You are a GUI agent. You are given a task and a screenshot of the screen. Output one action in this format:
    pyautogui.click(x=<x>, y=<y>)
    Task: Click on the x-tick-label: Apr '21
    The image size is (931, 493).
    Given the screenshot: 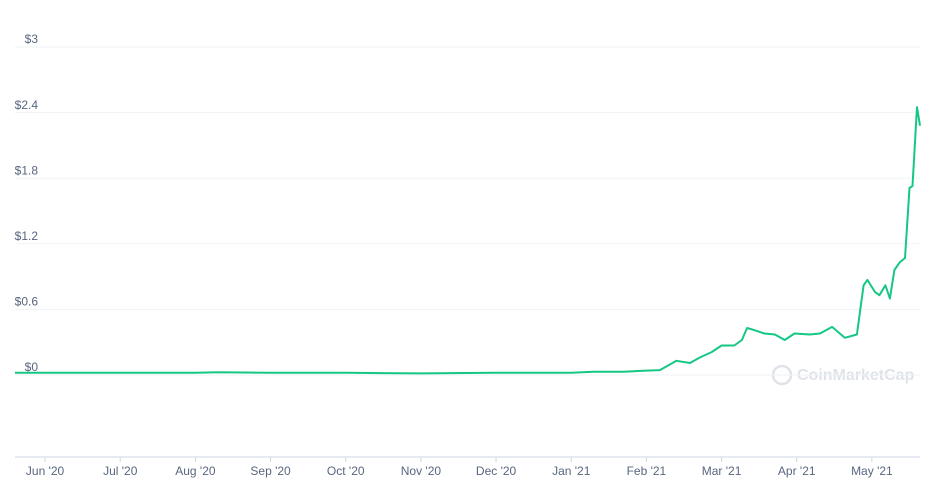 What is the action you would take?
    pyautogui.click(x=797, y=471)
    